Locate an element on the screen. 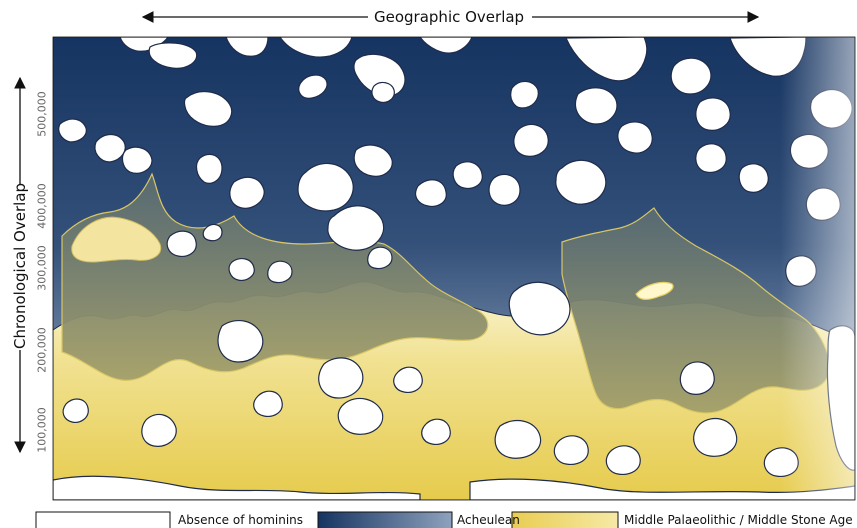  y-tick-400000: 400,000 is located at coordinates (42, 206).